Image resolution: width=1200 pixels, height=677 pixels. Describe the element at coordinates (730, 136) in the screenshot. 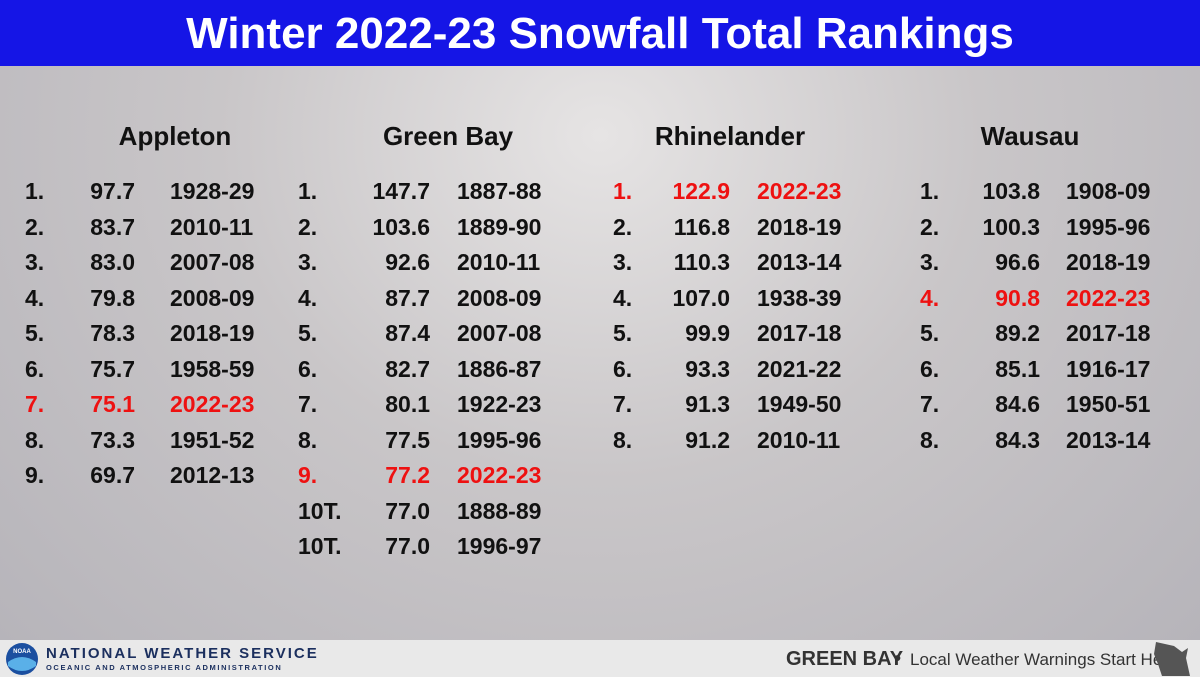

I see `column-title: Rhinelander` at that location.